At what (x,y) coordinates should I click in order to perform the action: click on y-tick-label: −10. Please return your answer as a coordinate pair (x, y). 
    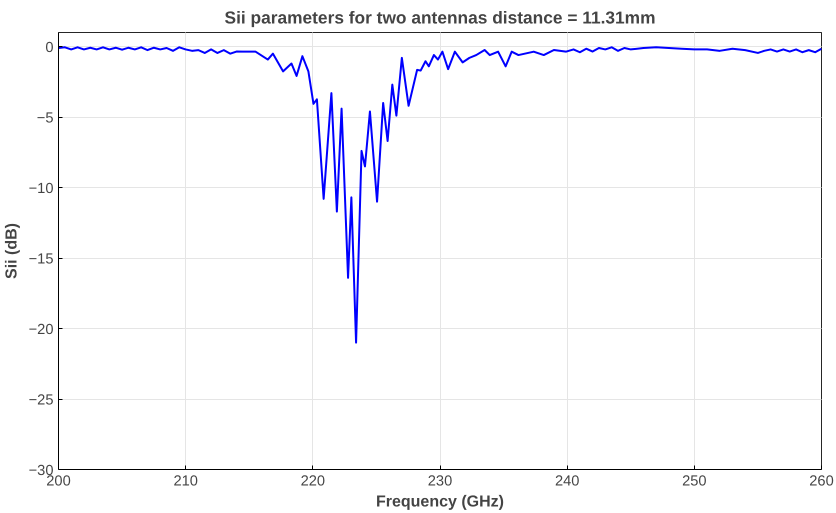
    Looking at the image, I should click on (41, 189).